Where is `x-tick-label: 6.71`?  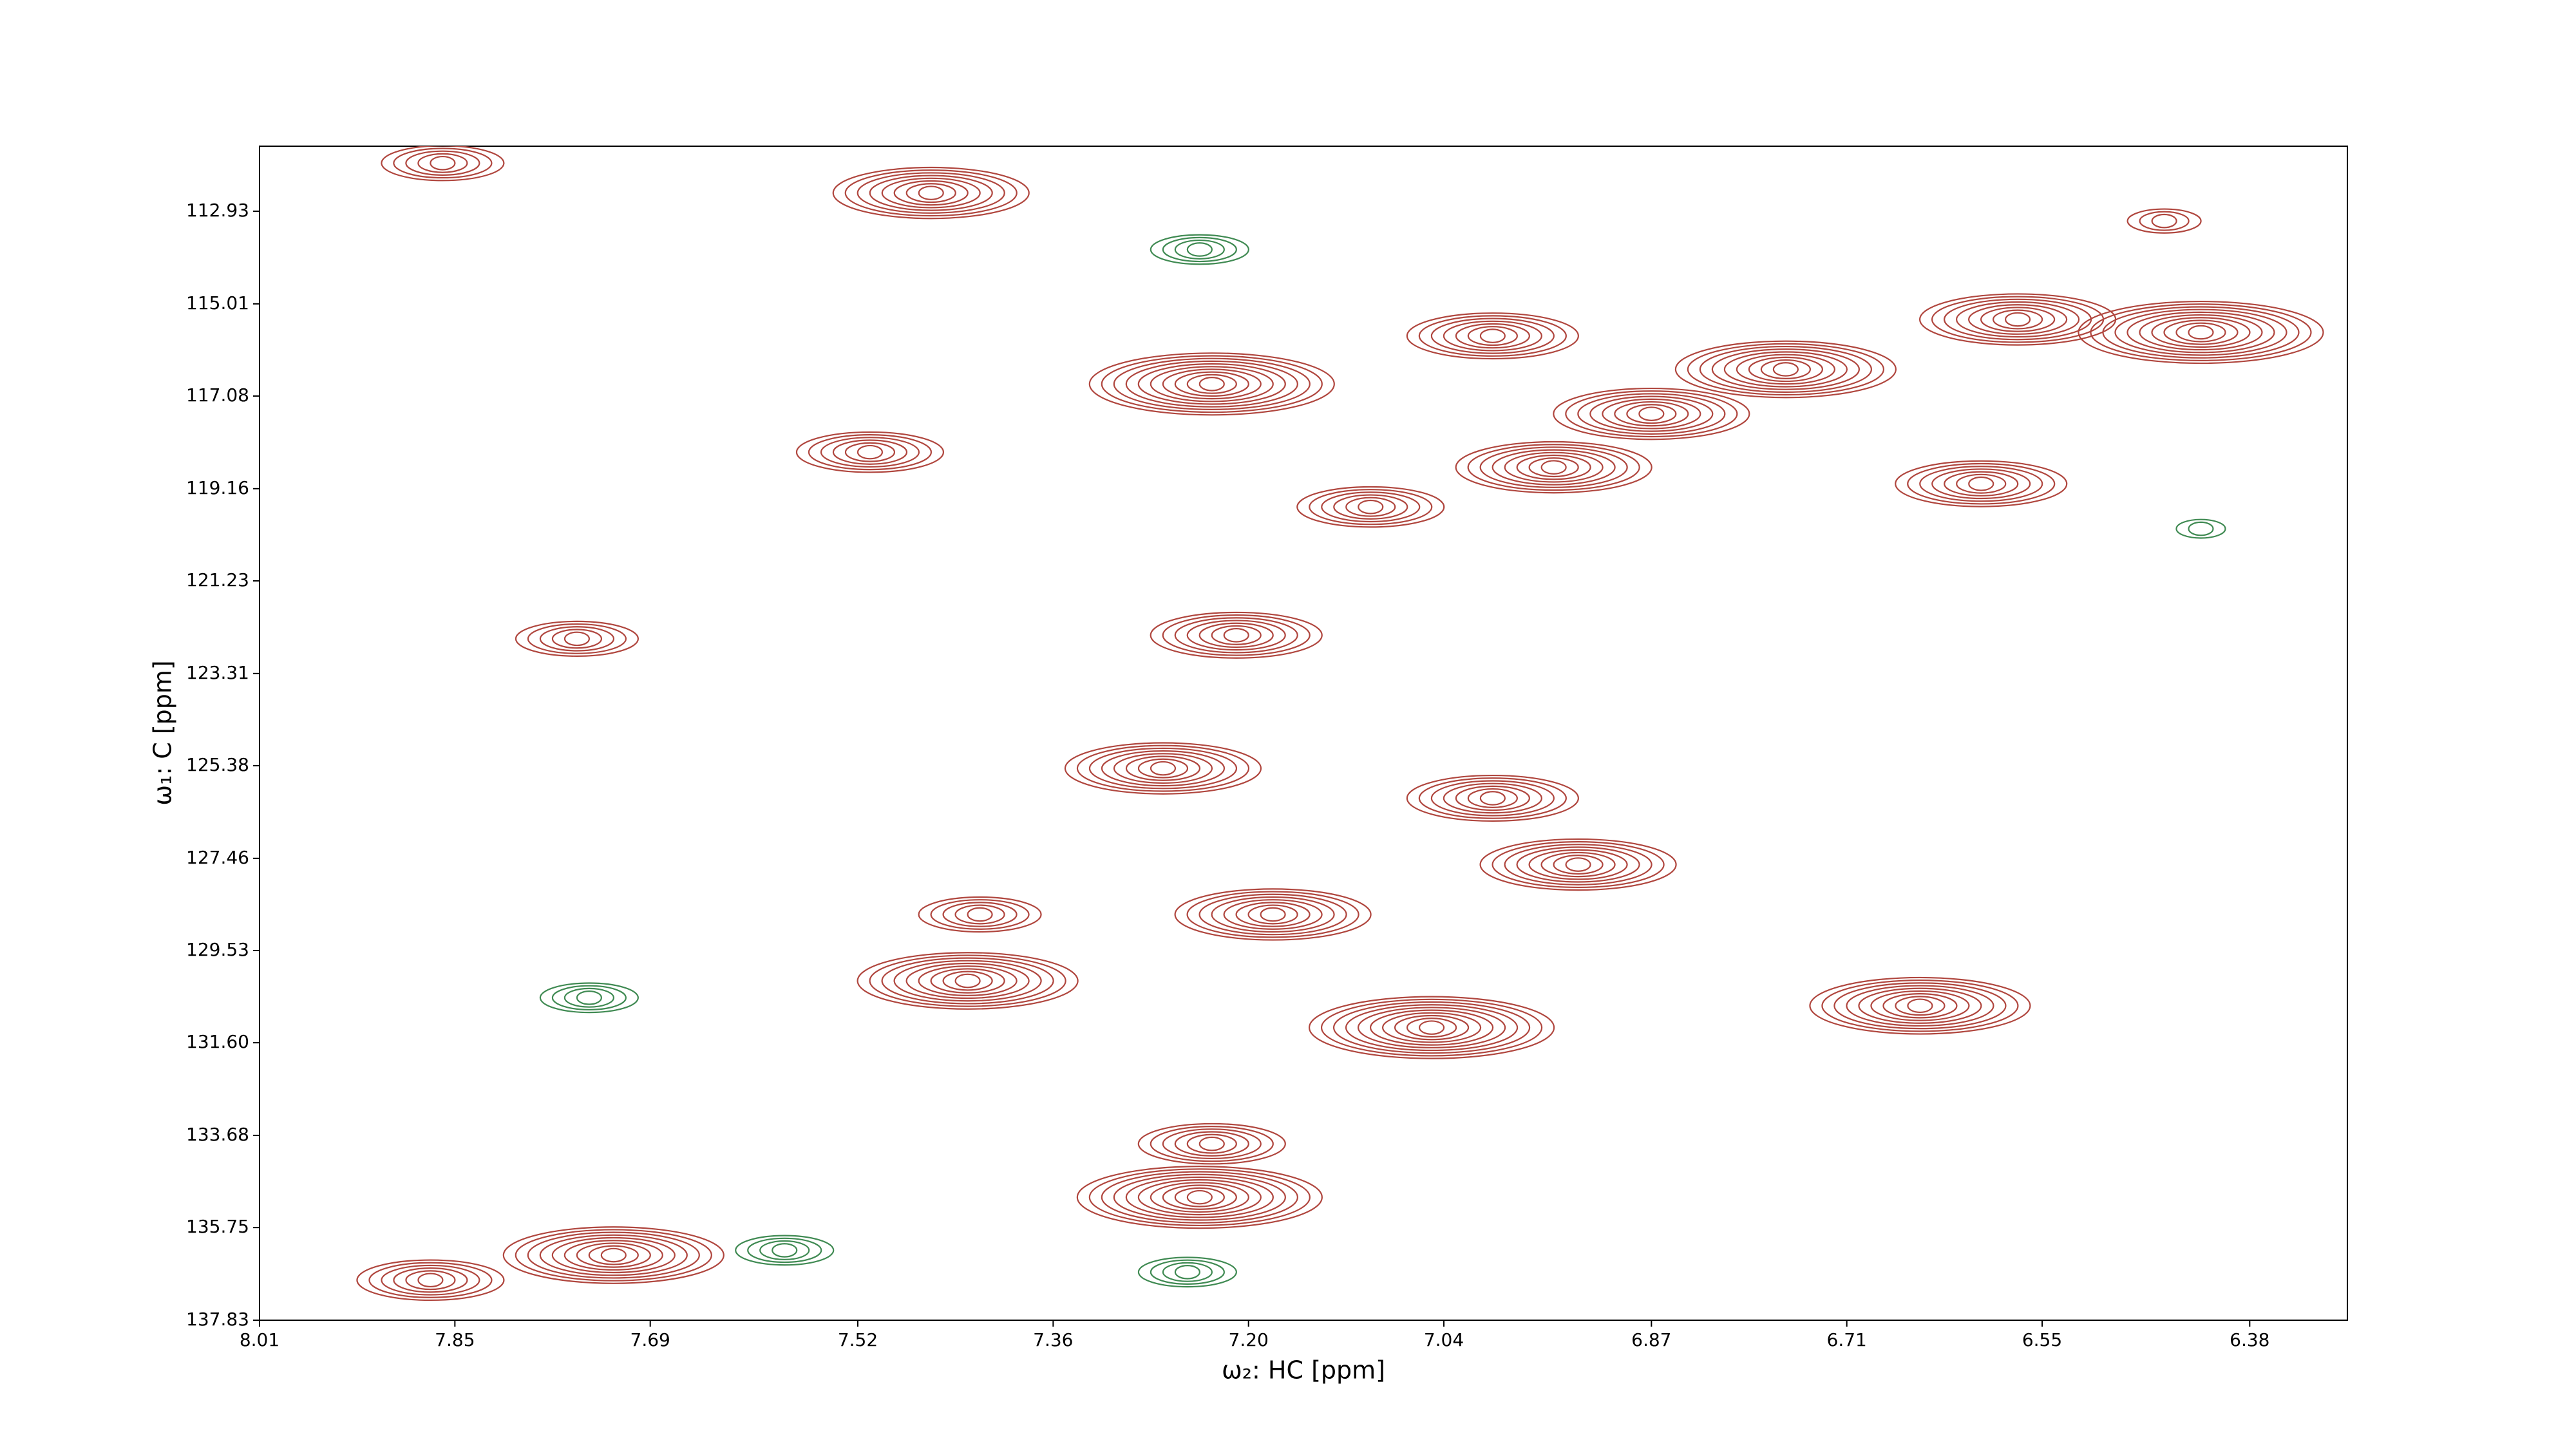 x-tick-label: 6.71 is located at coordinates (1847, 1339).